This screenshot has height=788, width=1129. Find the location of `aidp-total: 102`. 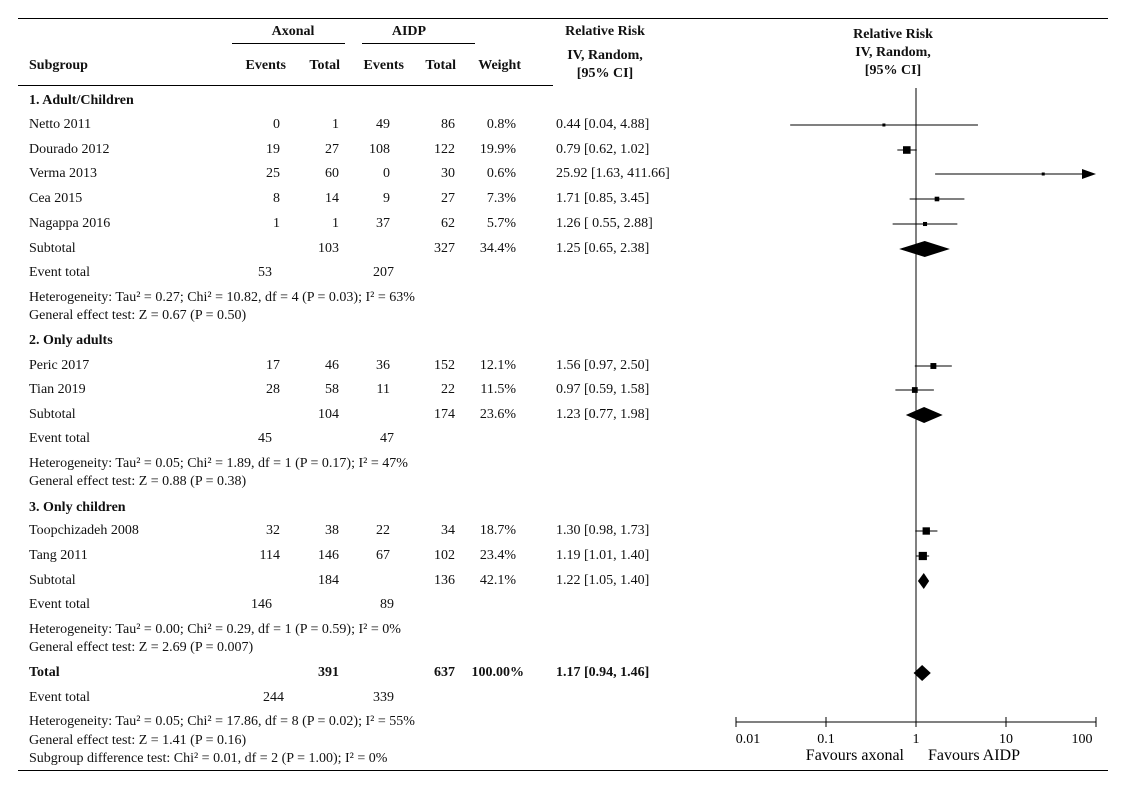

aidp-total: 102 is located at coordinates (444, 555).